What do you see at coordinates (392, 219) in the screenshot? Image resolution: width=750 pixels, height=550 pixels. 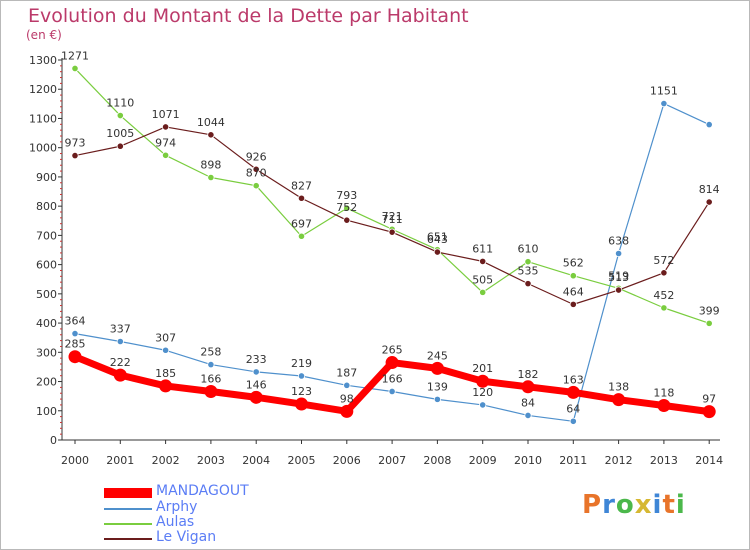 I see `data-label: 711` at bounding box center [392, 219].